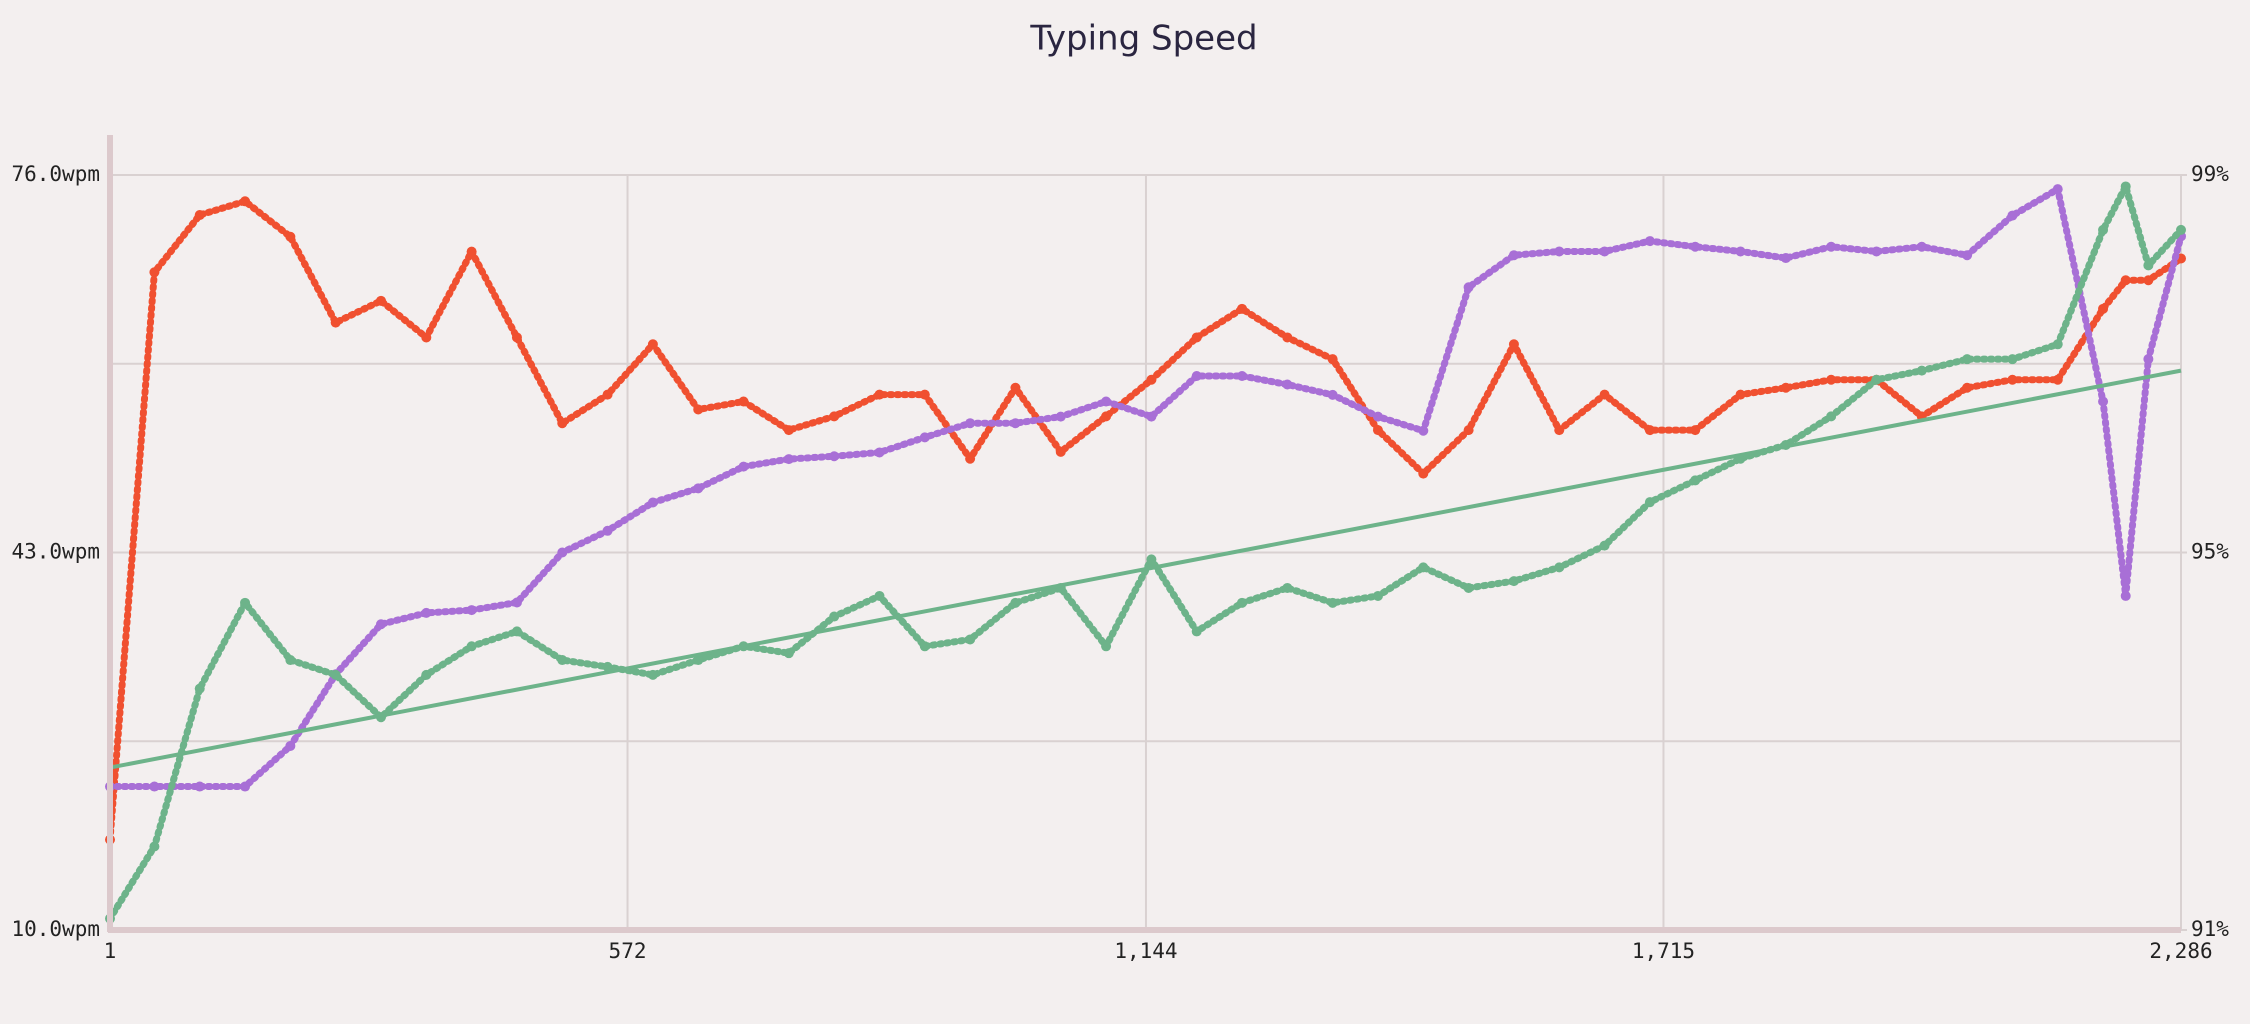  I want to click on x-tick-label: 2,286, so click(2180, 951).